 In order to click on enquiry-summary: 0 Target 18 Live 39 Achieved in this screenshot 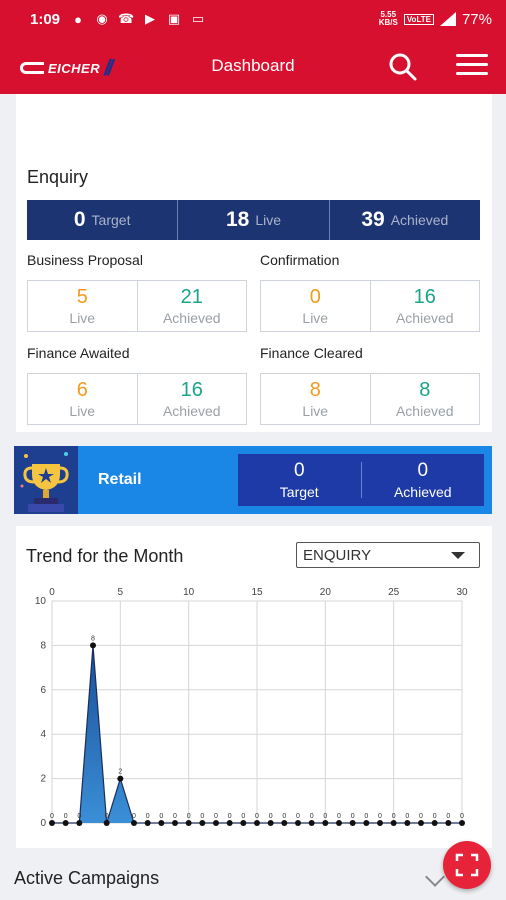, I will do `click(253, 220)`.